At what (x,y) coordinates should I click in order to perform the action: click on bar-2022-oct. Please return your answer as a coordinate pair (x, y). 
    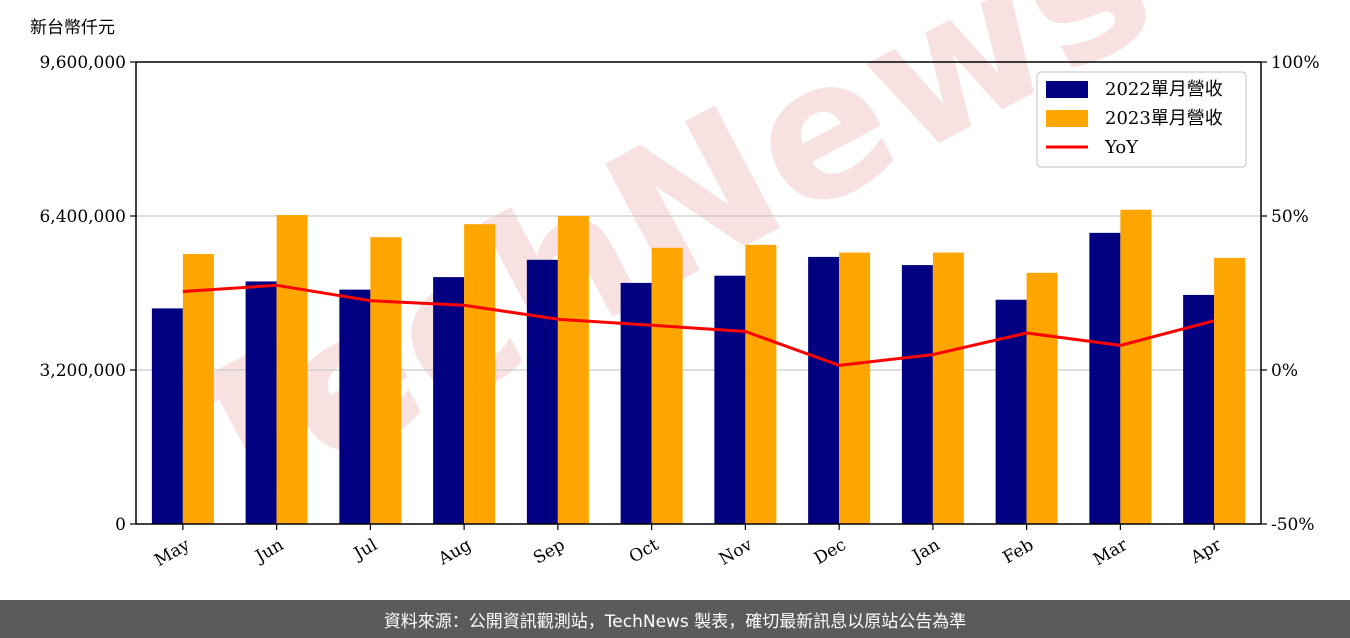
    Looking at the image, I should click on (636, 403).